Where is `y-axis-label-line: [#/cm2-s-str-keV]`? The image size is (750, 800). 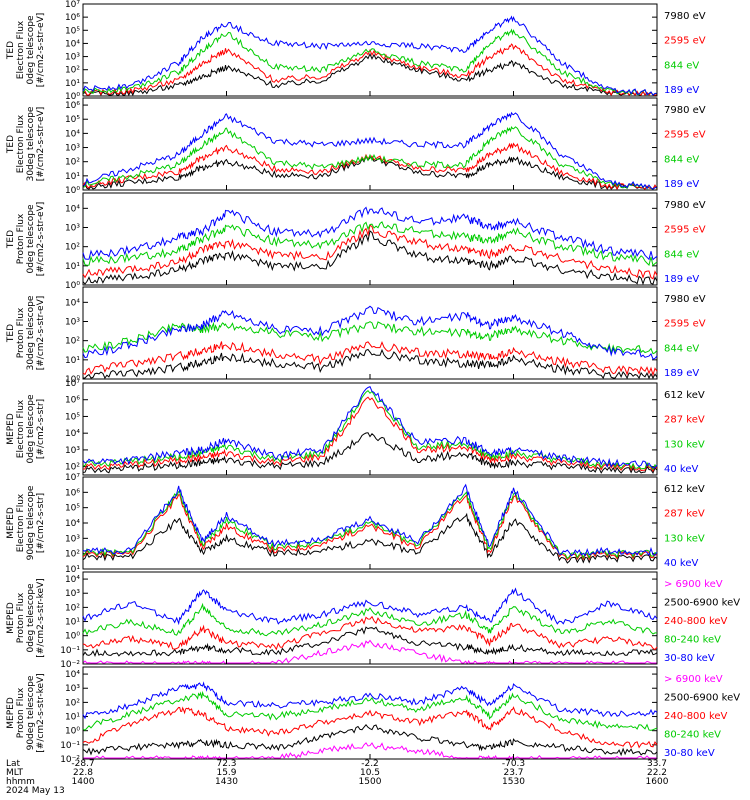 y-axis-label-line: [#/cm2-s-str-keV] is located at coordinates (41, 617).